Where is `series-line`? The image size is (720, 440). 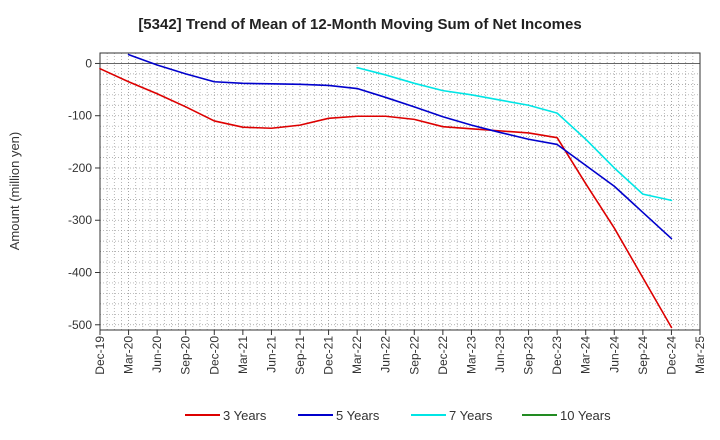 series-line is located at coordinates (514, 134).